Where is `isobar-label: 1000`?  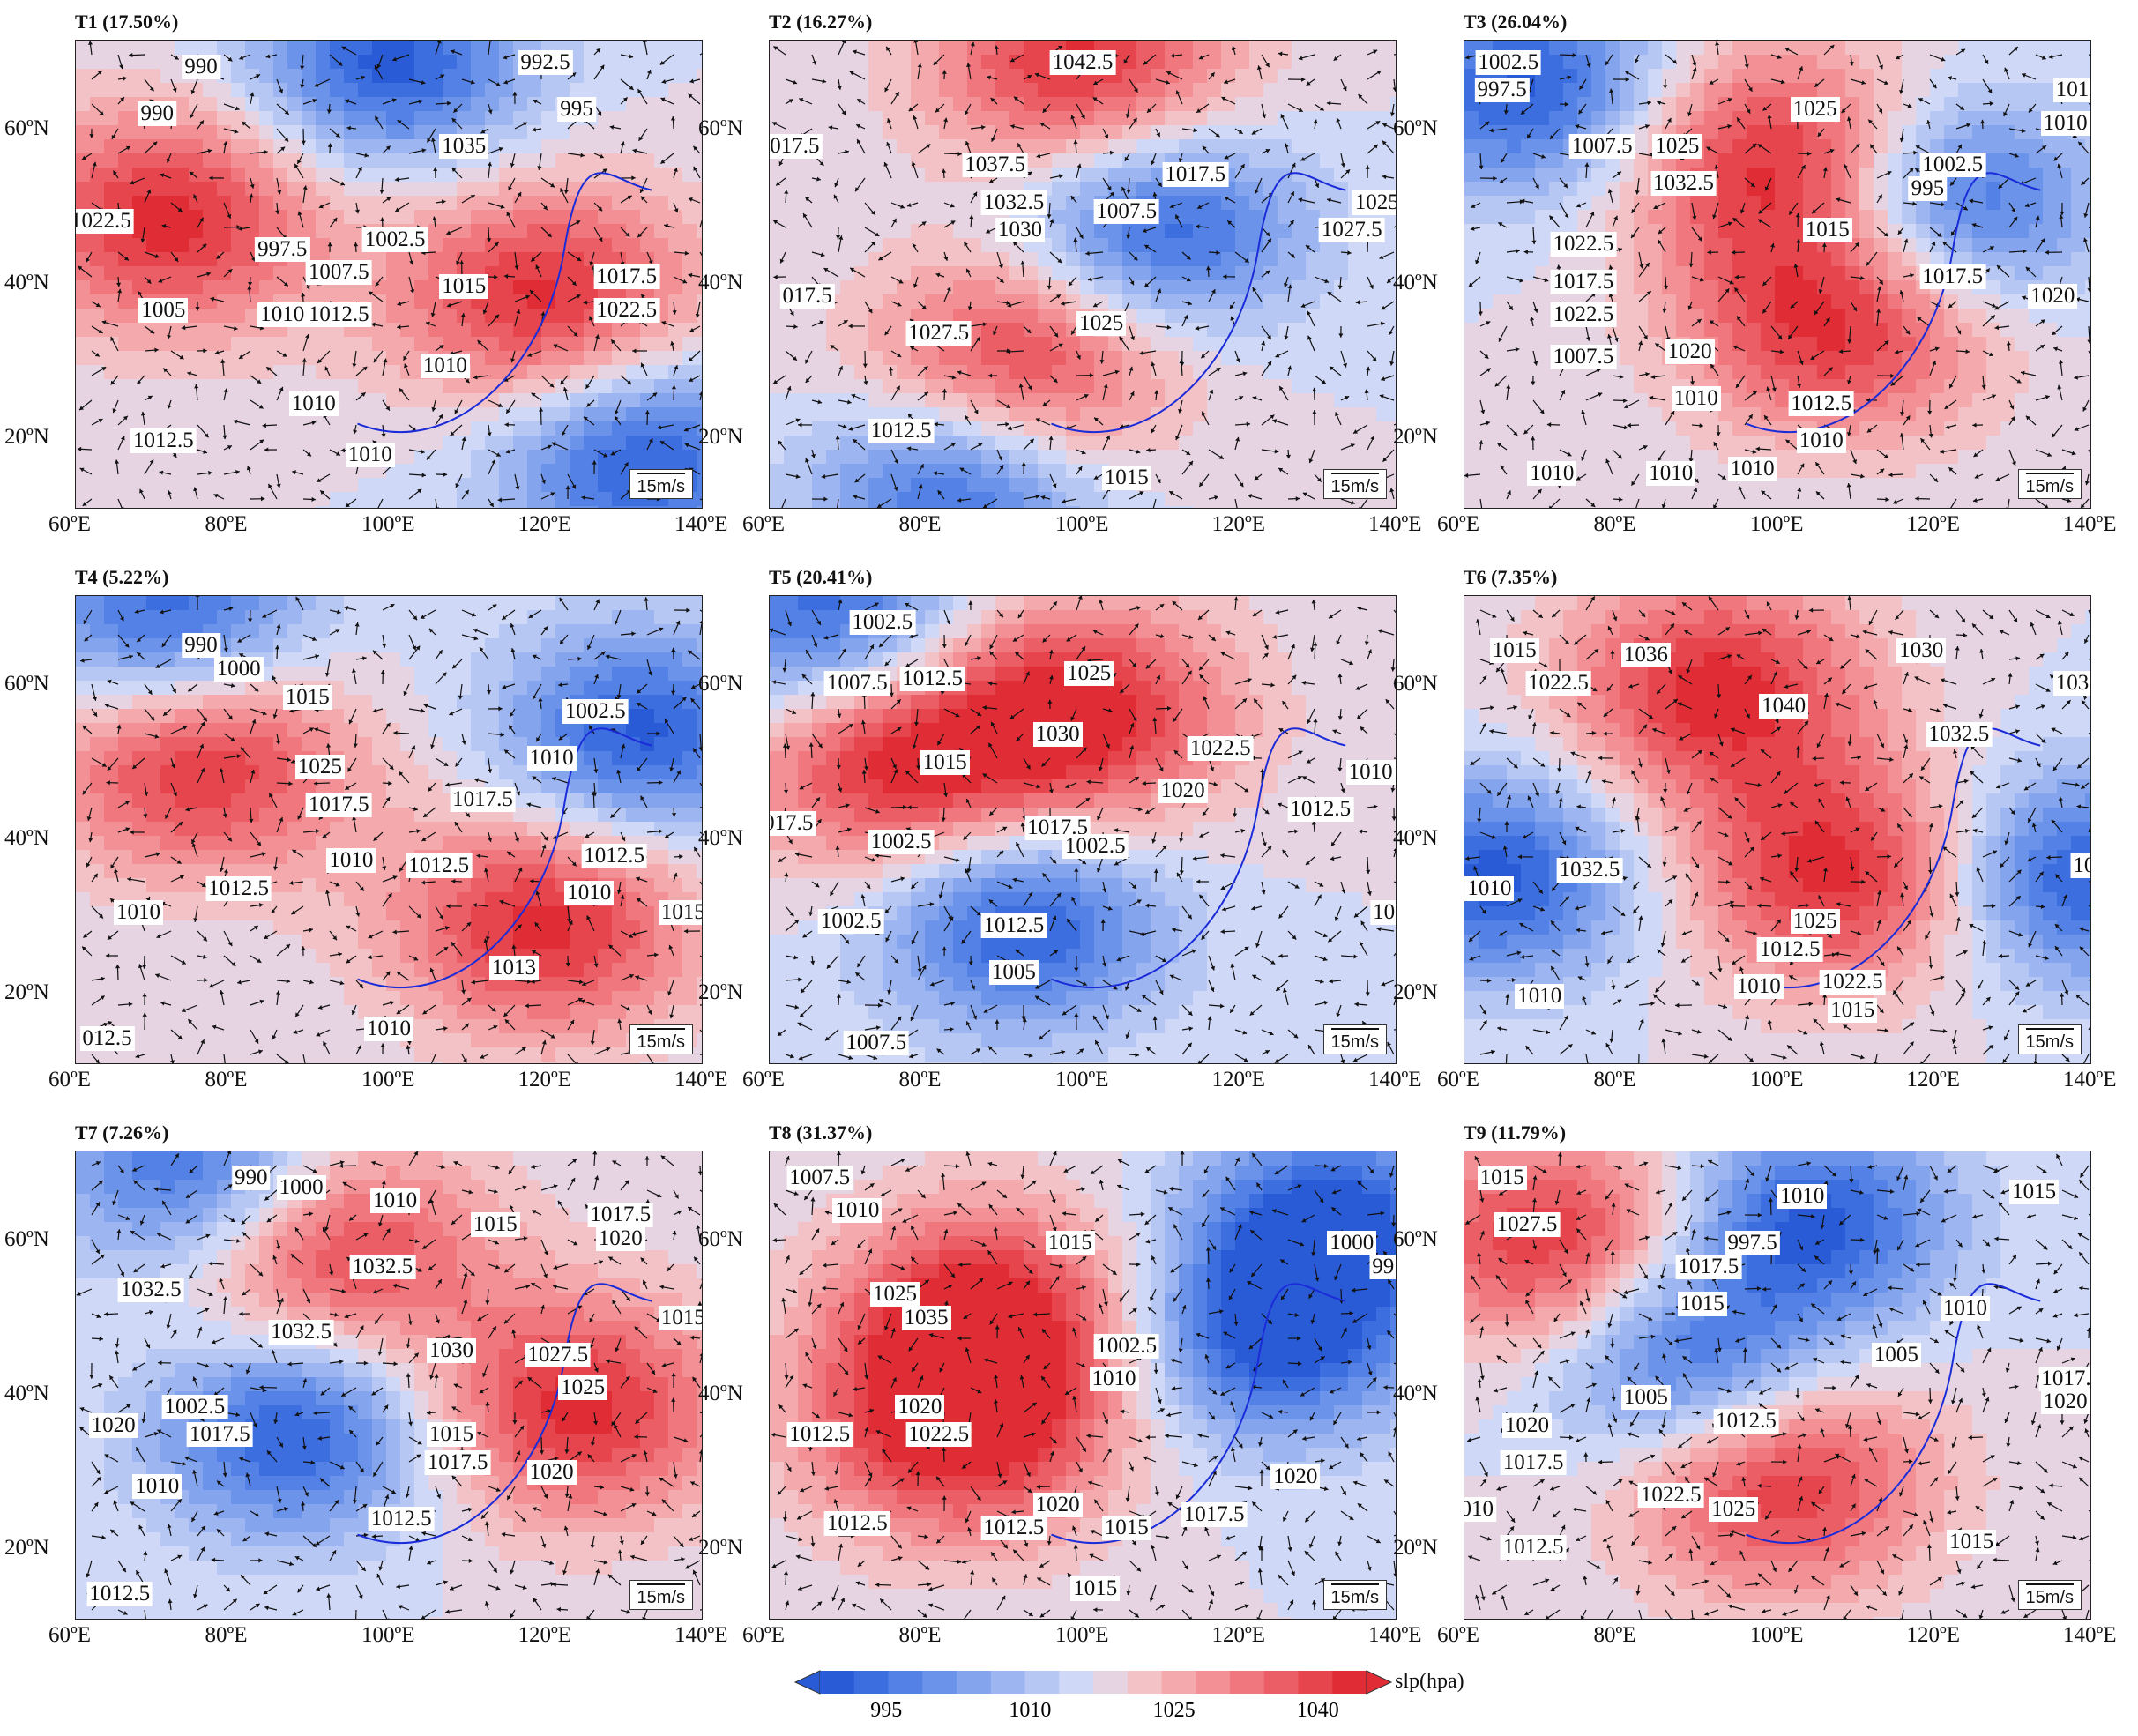 isobar-label: 1000 is located at coordinates (301, 1187).